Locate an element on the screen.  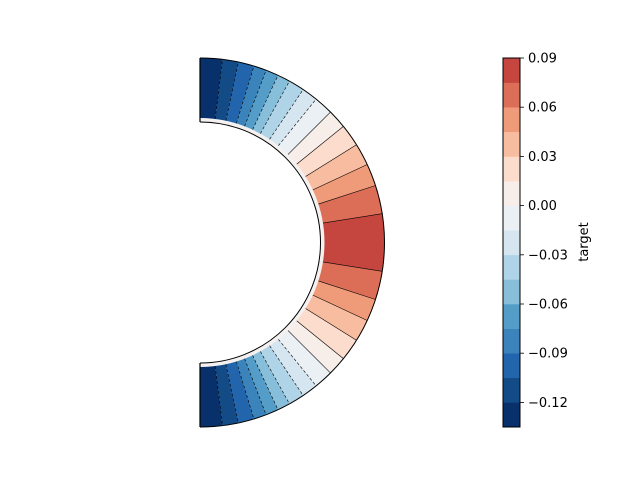
colorbar-frame is located at coordinates (511, 242).